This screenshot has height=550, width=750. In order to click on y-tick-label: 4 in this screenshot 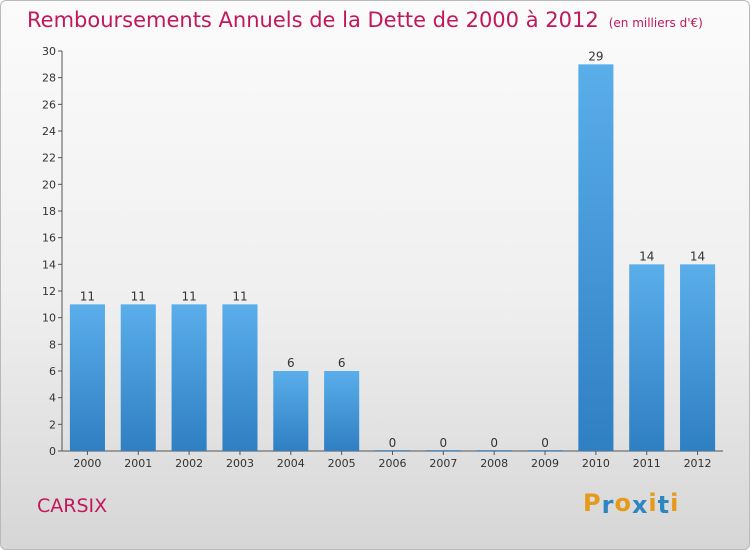, I will do `click(52, 398)`.